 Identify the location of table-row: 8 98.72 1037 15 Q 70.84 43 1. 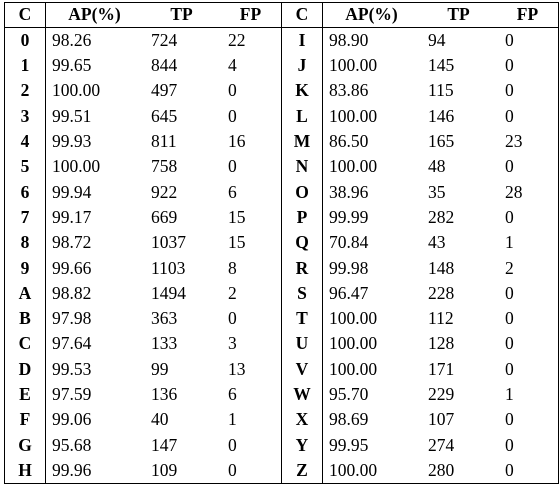
(281, 243).